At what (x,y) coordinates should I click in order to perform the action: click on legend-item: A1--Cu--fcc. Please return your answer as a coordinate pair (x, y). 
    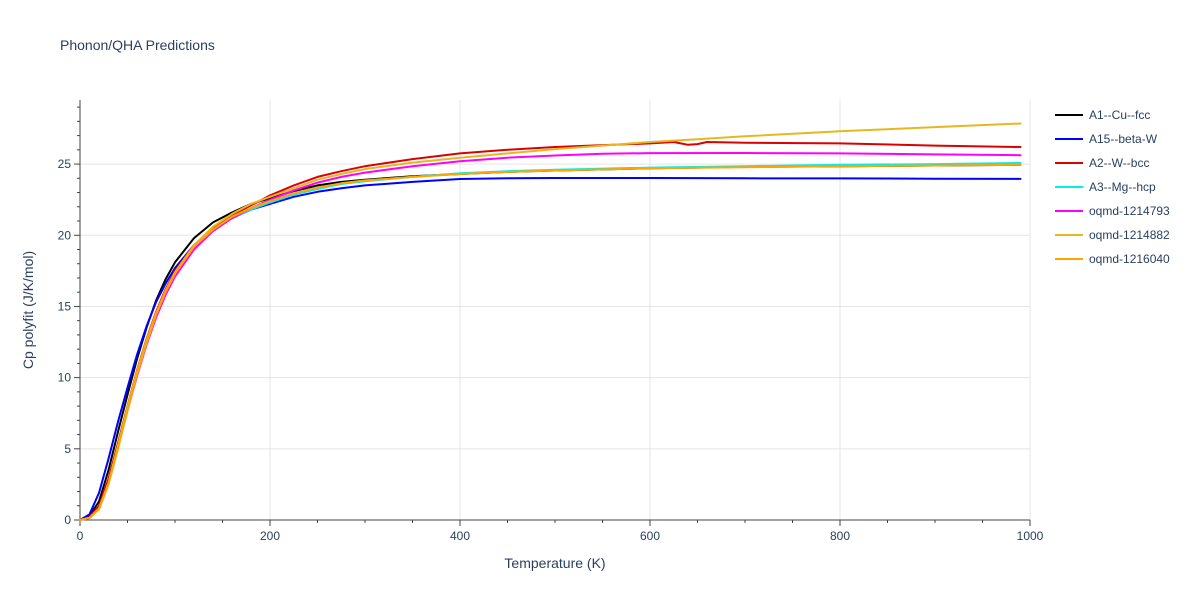
    Looking at the image, I should click on (1102, 115).